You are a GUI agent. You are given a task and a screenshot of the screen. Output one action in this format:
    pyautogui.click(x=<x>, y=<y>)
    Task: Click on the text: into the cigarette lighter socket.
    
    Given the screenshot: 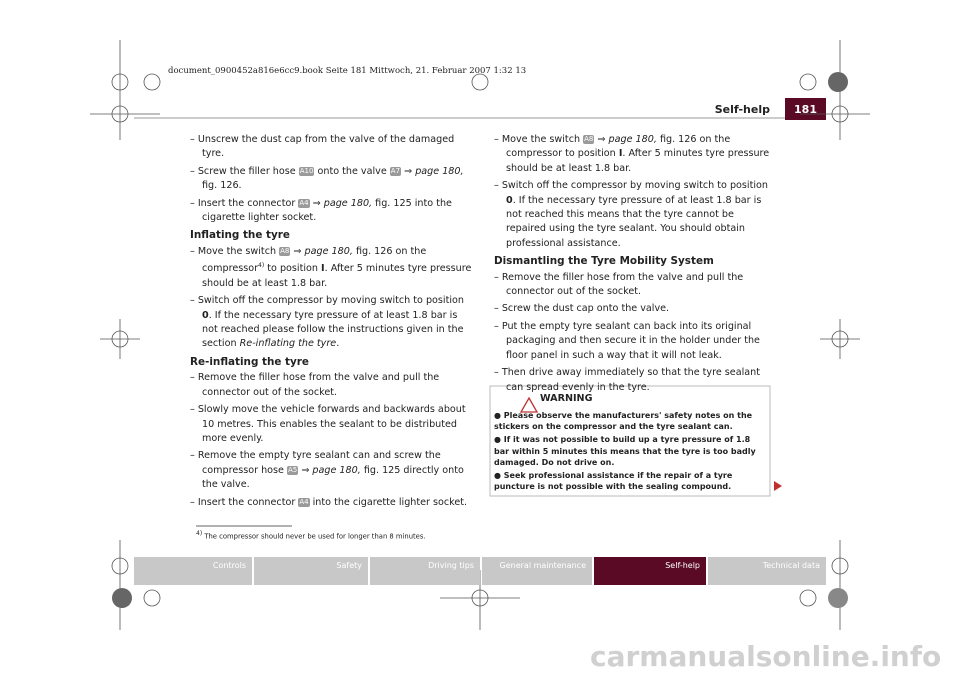 What is the action you would take?
    pyautogui.click(x=390, y=502)
    